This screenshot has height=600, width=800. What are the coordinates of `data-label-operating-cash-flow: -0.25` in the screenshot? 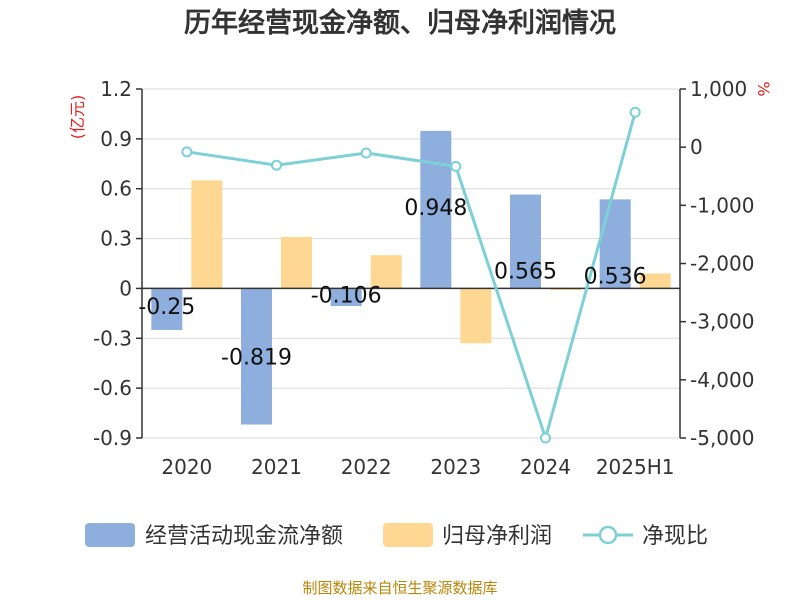 It's located at (166, 307).